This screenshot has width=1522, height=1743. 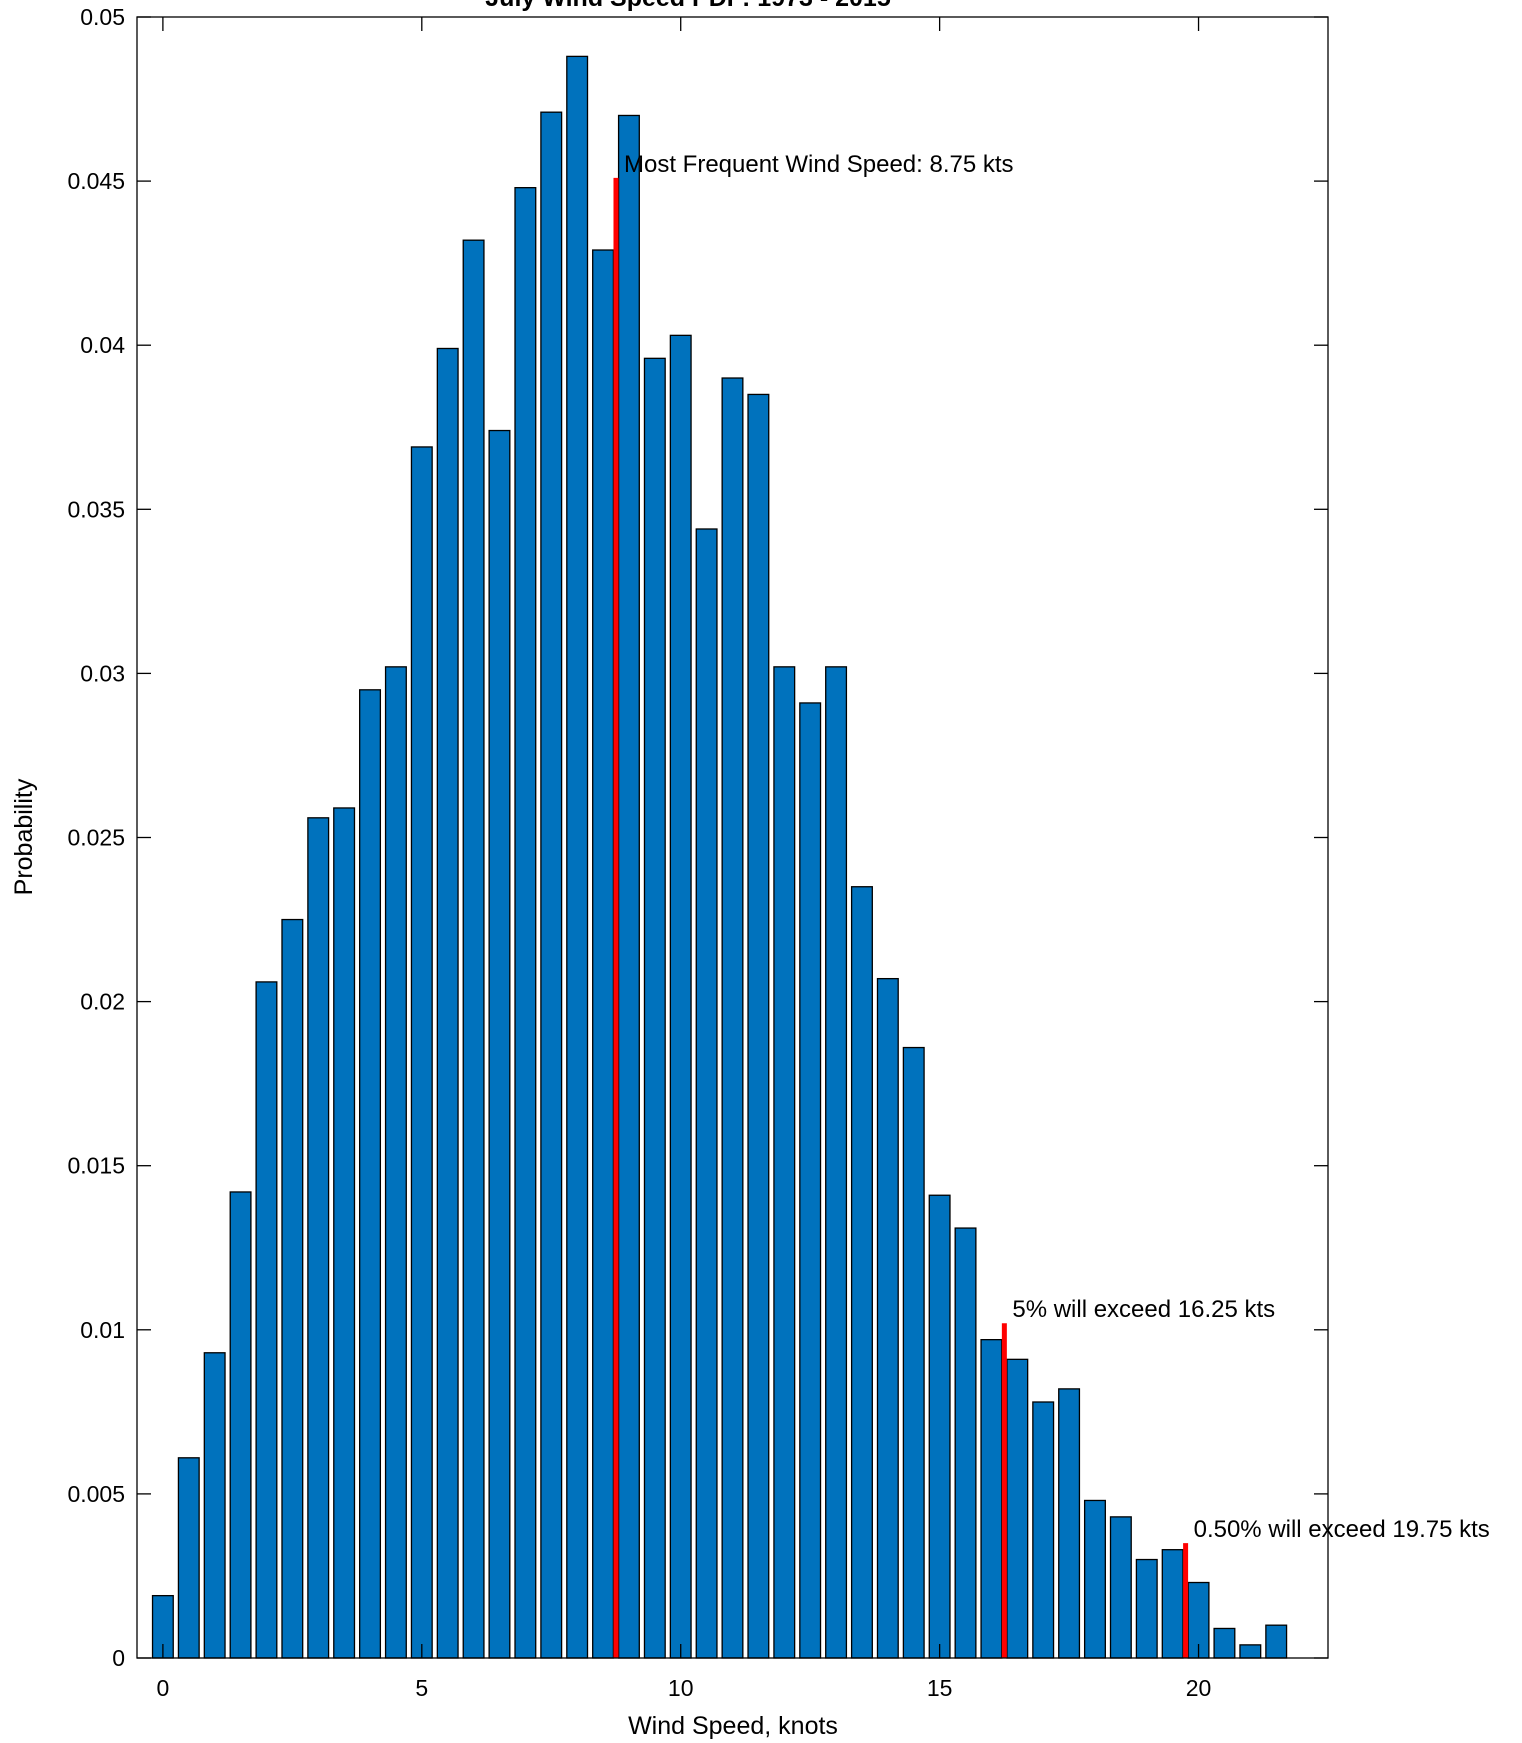 I want to click on y-tick-label: 0.005, so click(x=96, y=1494).